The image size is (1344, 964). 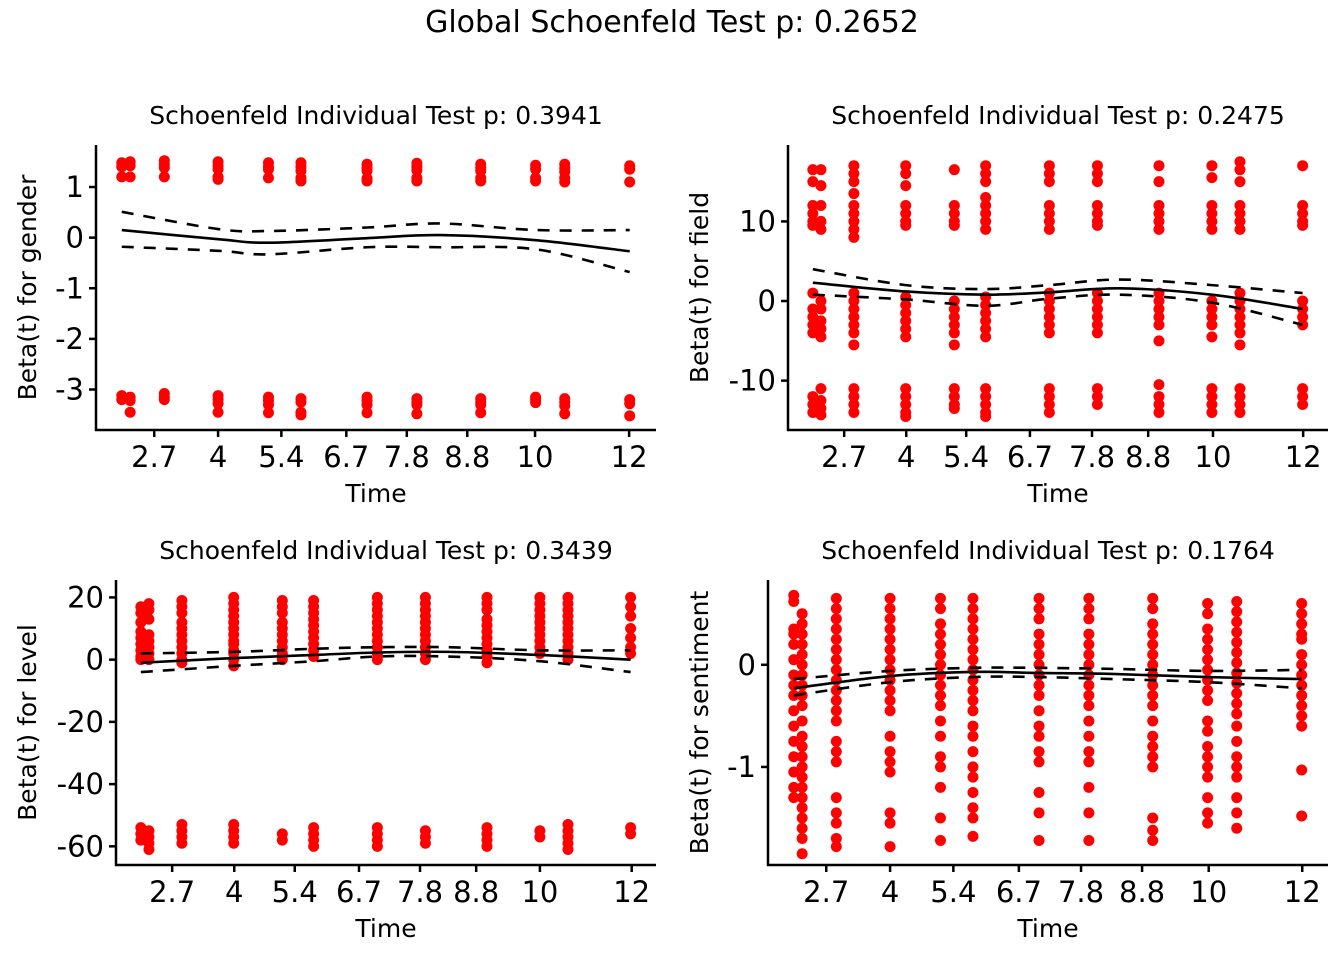 What do you see at coordinates (741, 767) in the screenshot?
I see `y-tick-label: -1` at bounding box center [741, 767].